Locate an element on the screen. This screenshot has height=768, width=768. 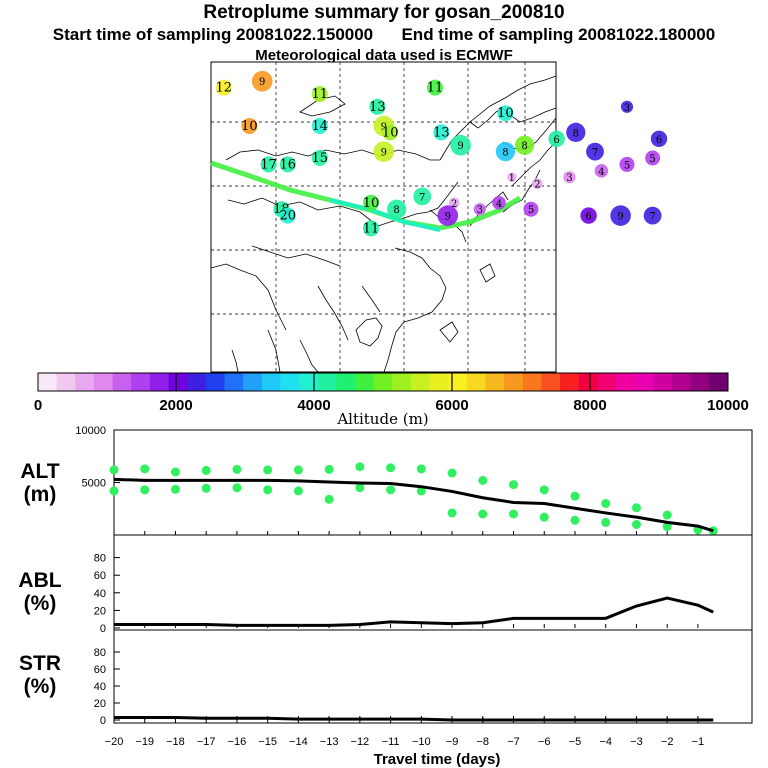
abl-series-line is located at coordinates (414, 611).